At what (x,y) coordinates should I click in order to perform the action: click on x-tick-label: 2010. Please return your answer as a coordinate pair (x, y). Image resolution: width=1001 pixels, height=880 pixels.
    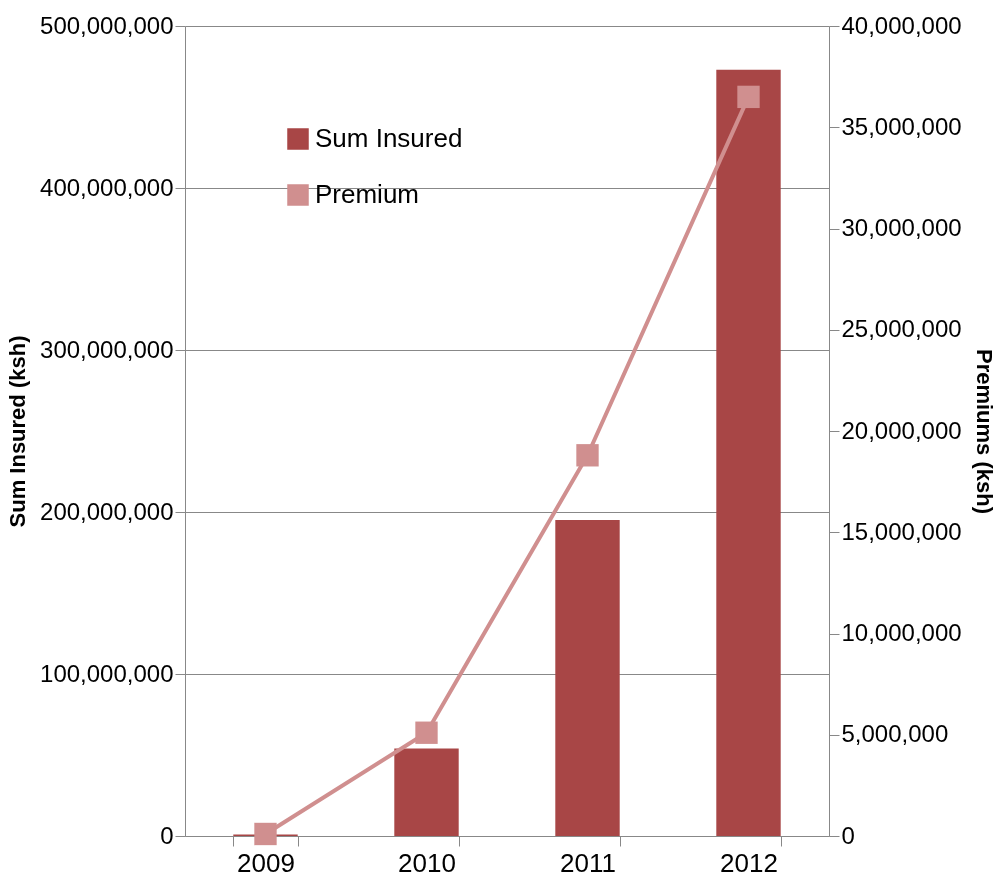
    Looking at the image, I should click on (427, 862).